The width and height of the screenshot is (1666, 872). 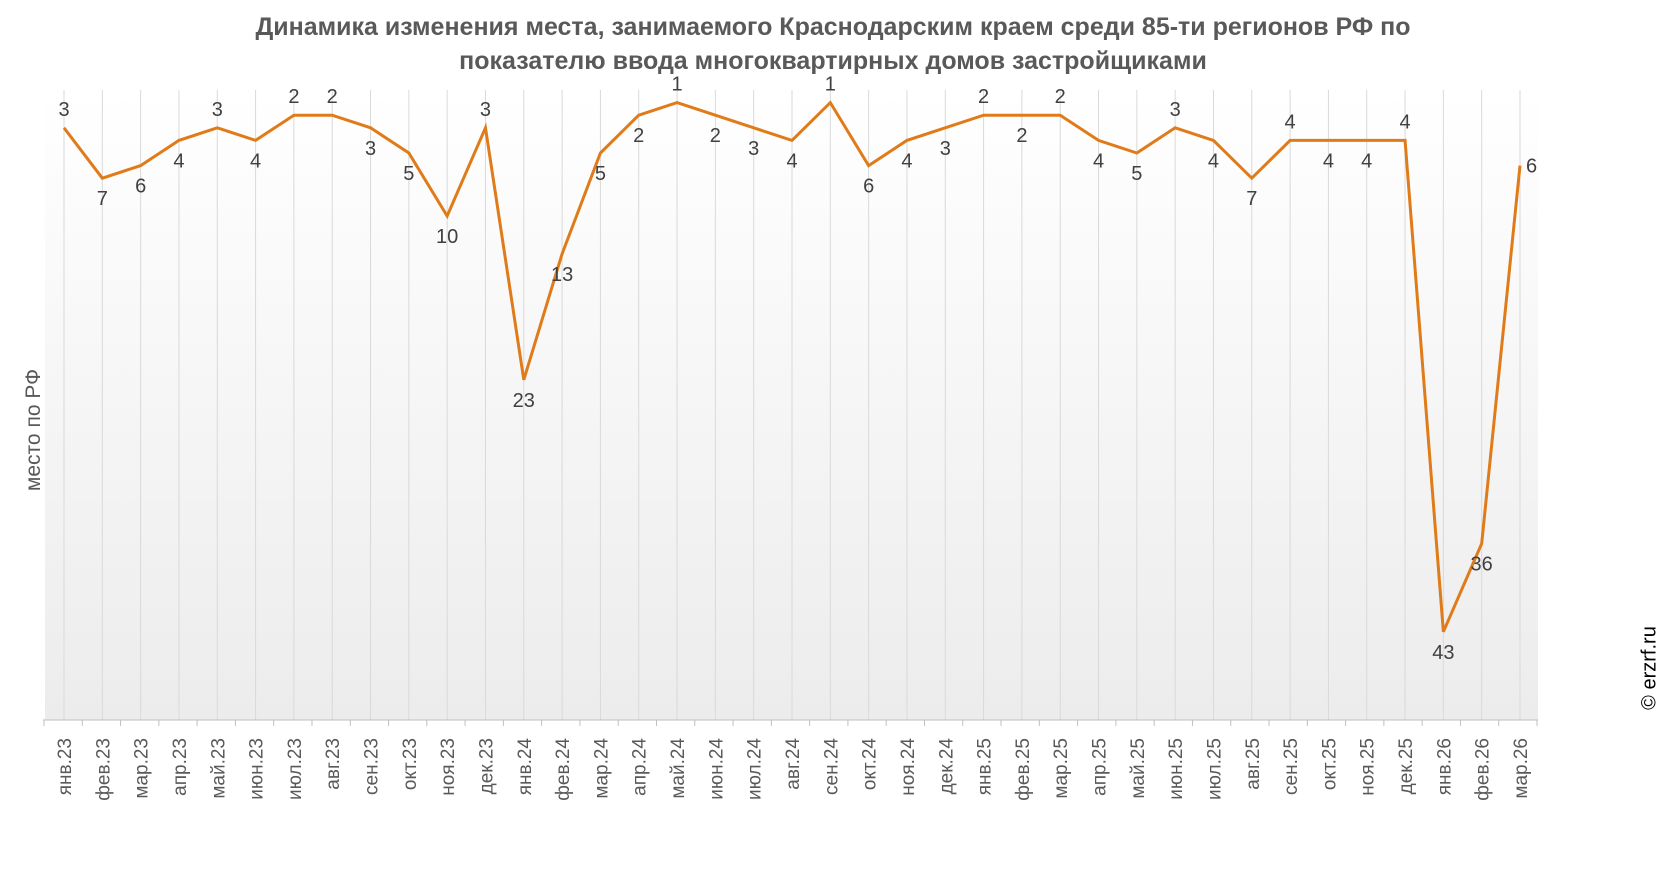 What do you see at coordinates (1023, 769) in the screenshot?
I see `x-tick-label: фев.25` at bounding box center [1023, 769].